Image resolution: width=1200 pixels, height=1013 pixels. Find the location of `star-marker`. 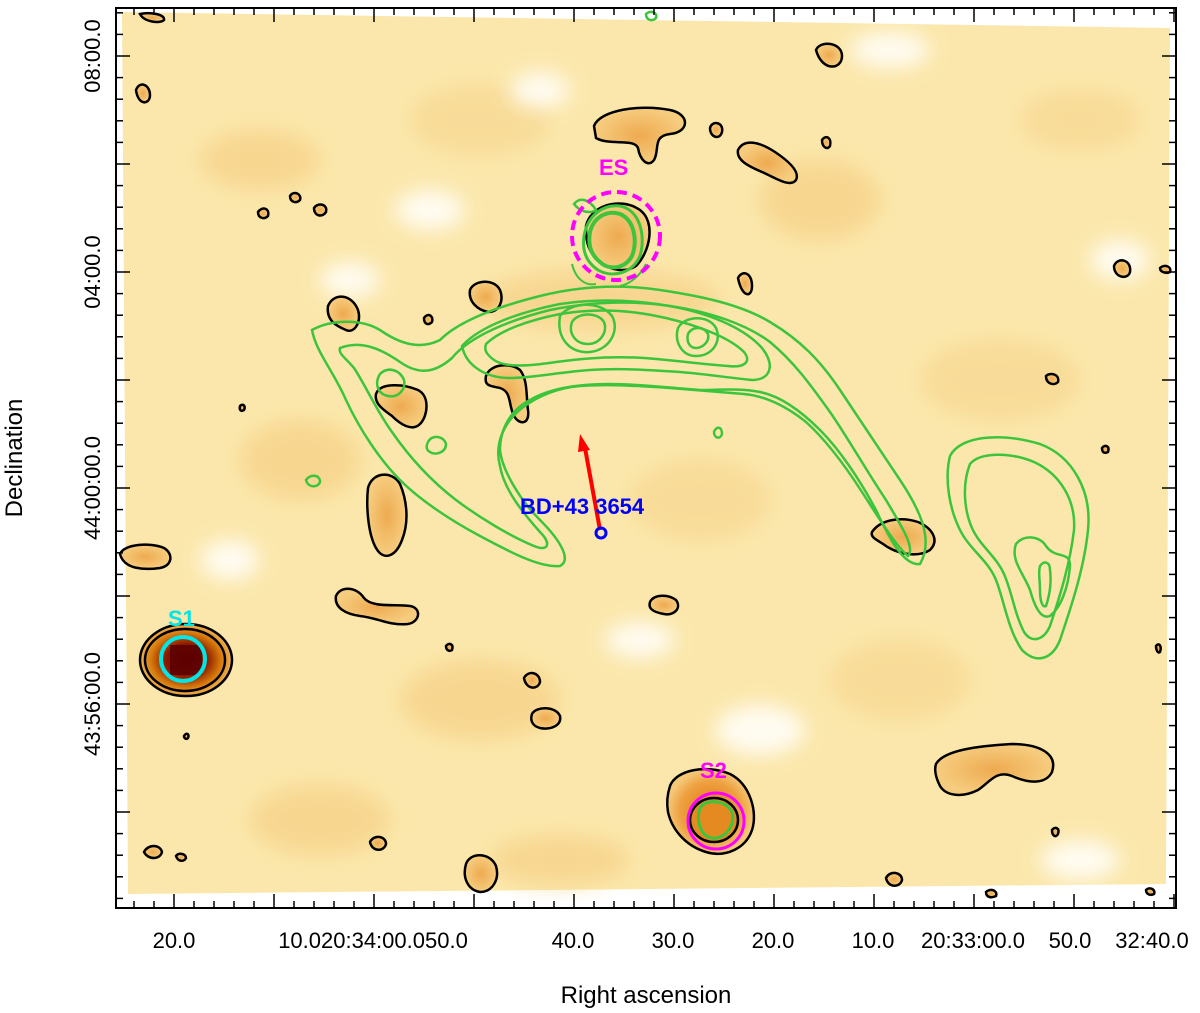

star-marker is located at coordinates (601, 533).